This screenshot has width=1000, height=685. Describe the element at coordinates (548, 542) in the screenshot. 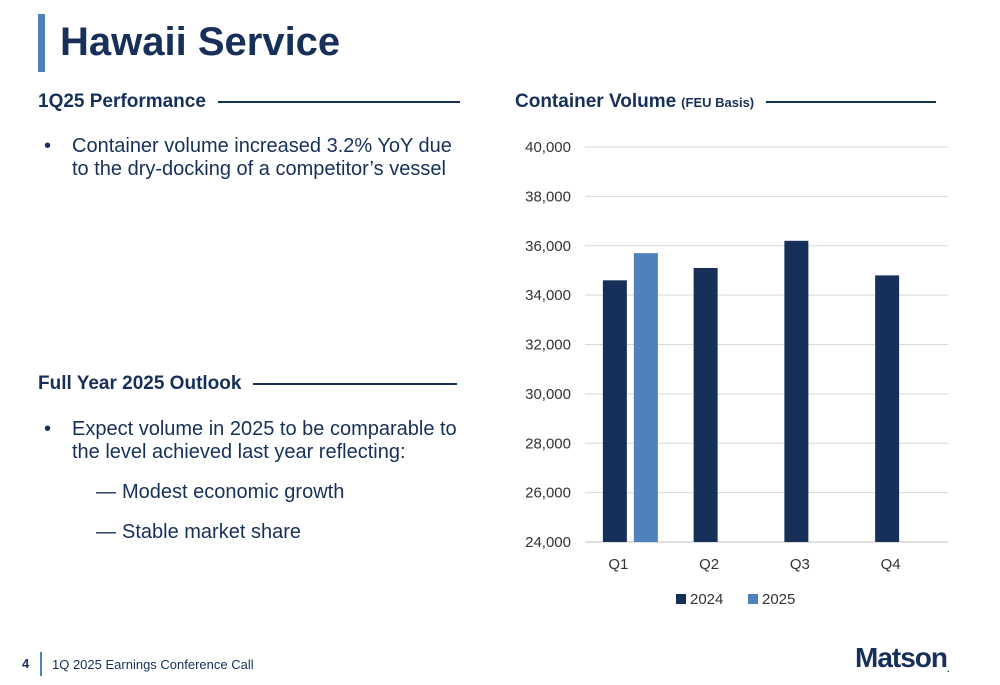

I see `y-tick-label: 24,000` at that location.